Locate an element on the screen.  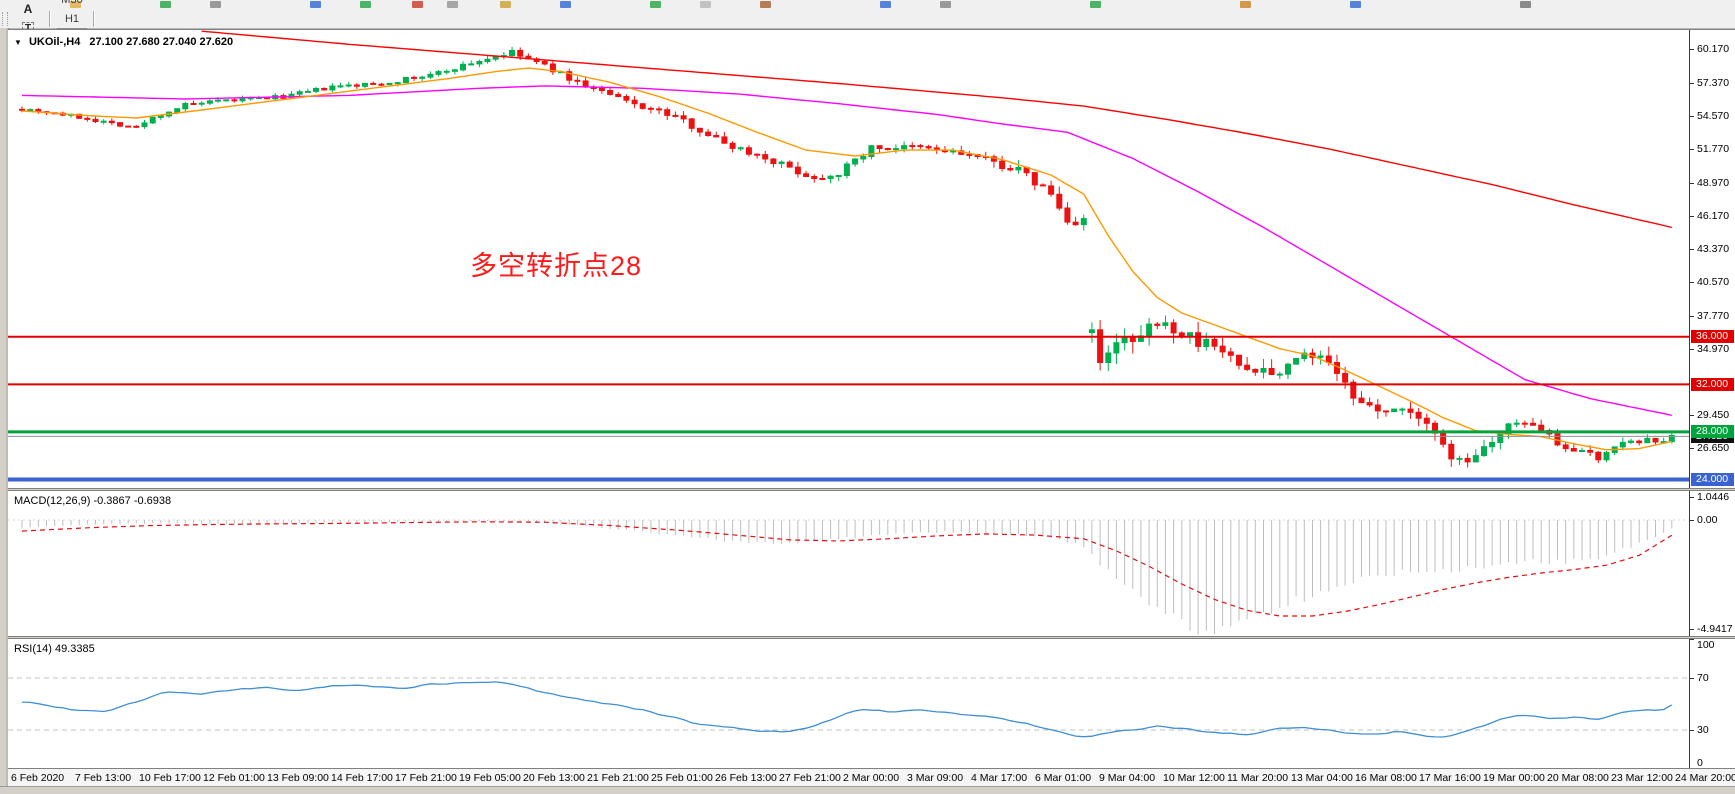
chart-title: ▼ UKOil-,H4 27.100 27.680 27.040 27.620 is located at coordinates (123, 42).